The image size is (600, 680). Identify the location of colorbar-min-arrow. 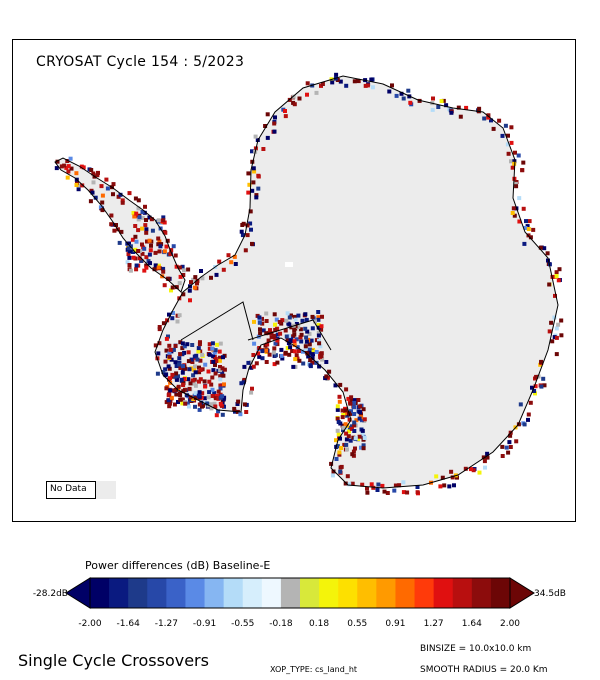
(78, 593).